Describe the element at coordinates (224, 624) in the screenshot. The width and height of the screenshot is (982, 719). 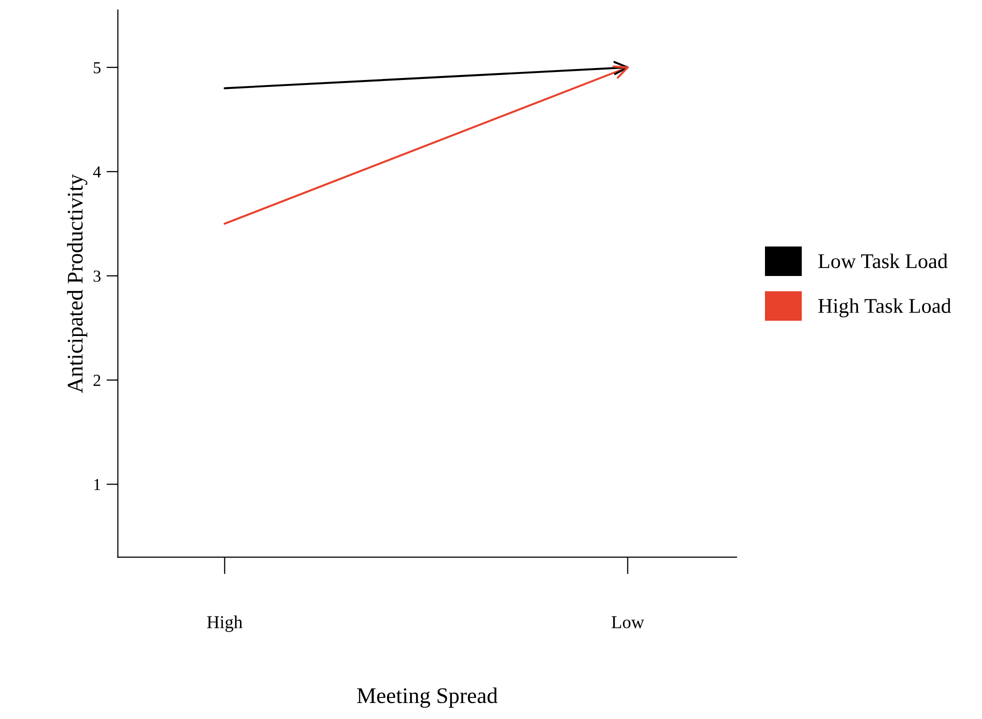
I see `x-tick-label: High` at that location.